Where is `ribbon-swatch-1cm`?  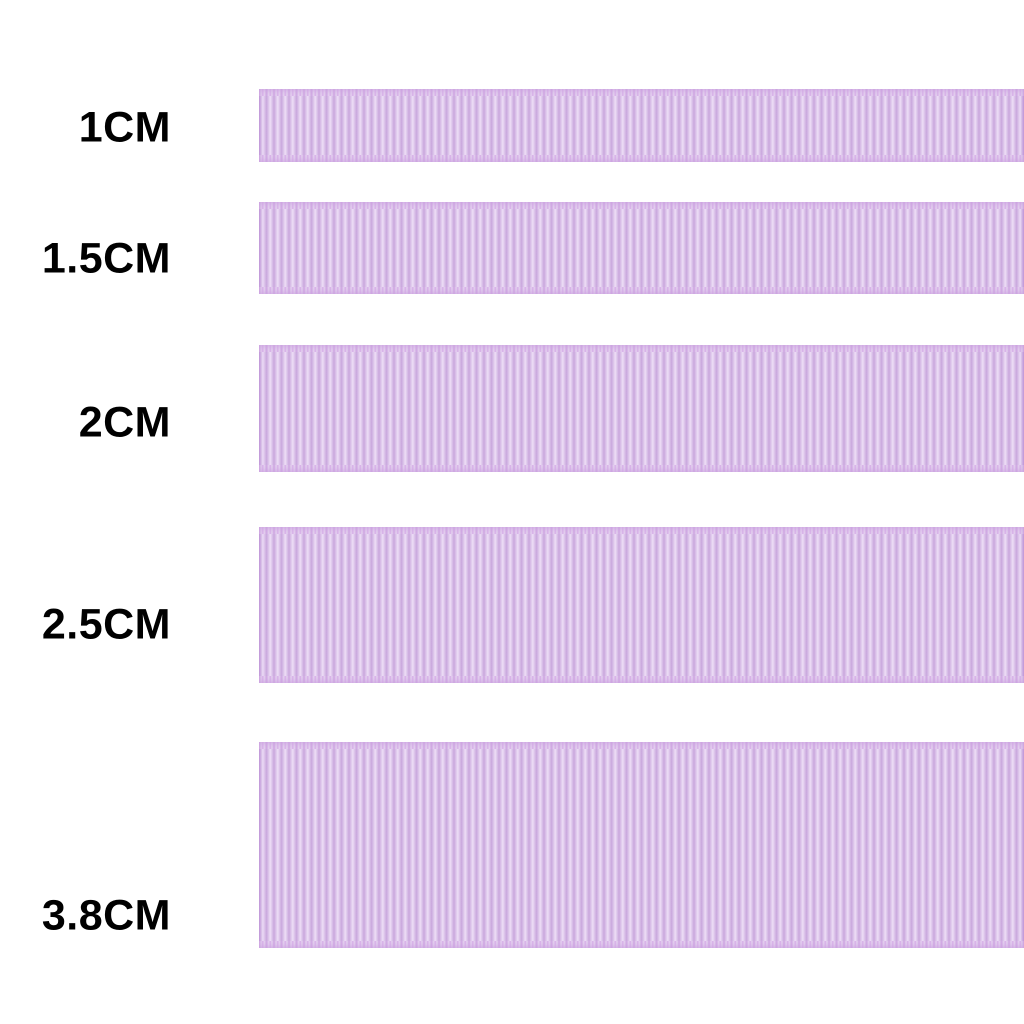 ribbon-swatch-1cm is located at coordinates (641, 125).